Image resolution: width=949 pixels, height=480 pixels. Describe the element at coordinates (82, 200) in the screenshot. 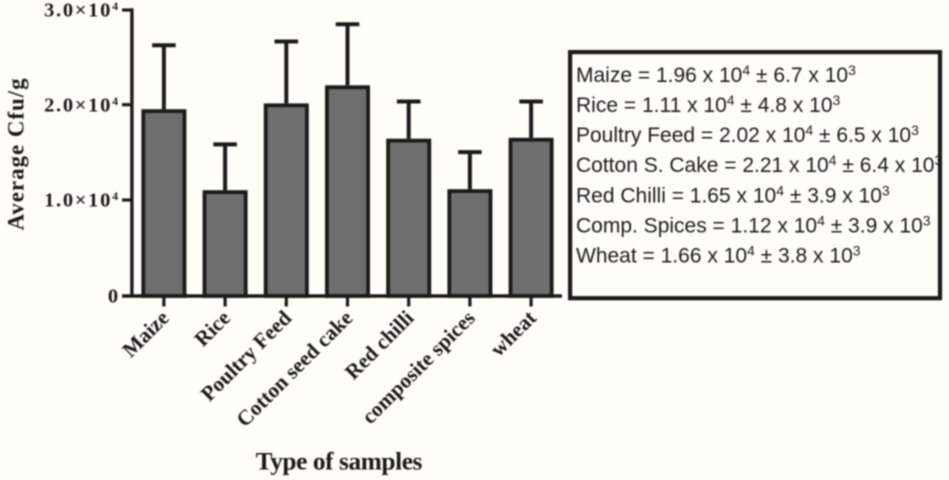

I see `svg-text: 1.0×104` at that location.